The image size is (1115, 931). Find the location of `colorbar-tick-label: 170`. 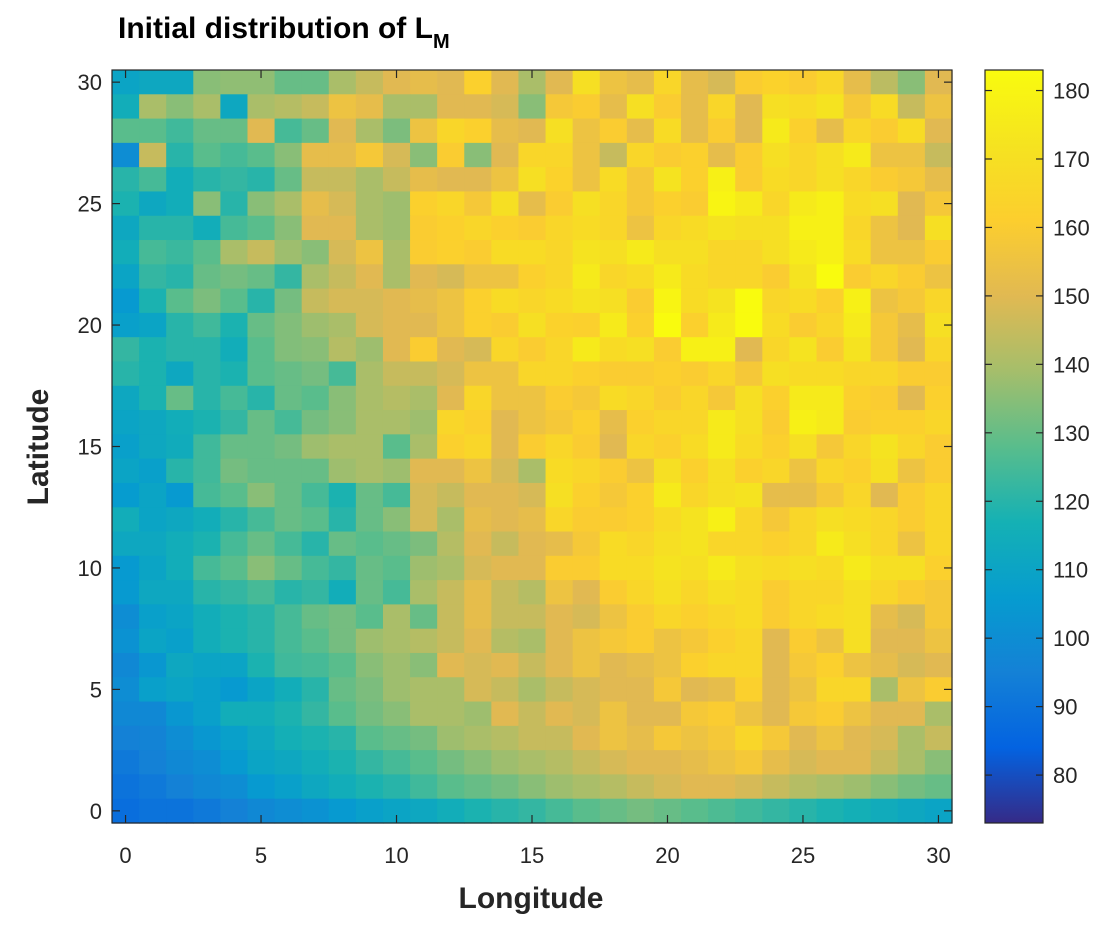

colorbar-tick-label: 170 is located at coordinates (1071, 159).